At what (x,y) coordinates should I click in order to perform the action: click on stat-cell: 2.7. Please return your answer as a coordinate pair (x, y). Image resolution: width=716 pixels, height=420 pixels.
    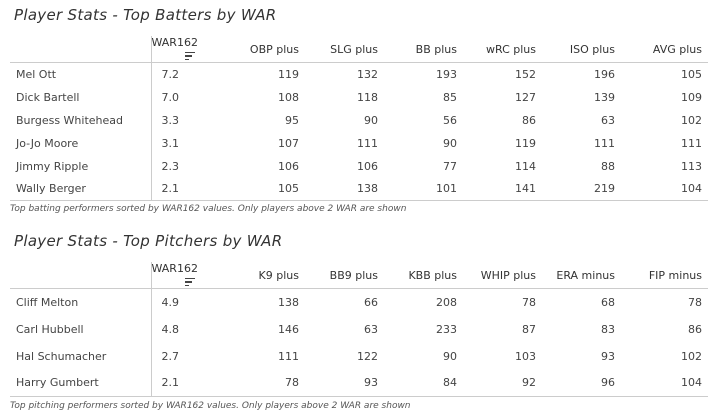
    Looking at the image, I should click on (170, 356).